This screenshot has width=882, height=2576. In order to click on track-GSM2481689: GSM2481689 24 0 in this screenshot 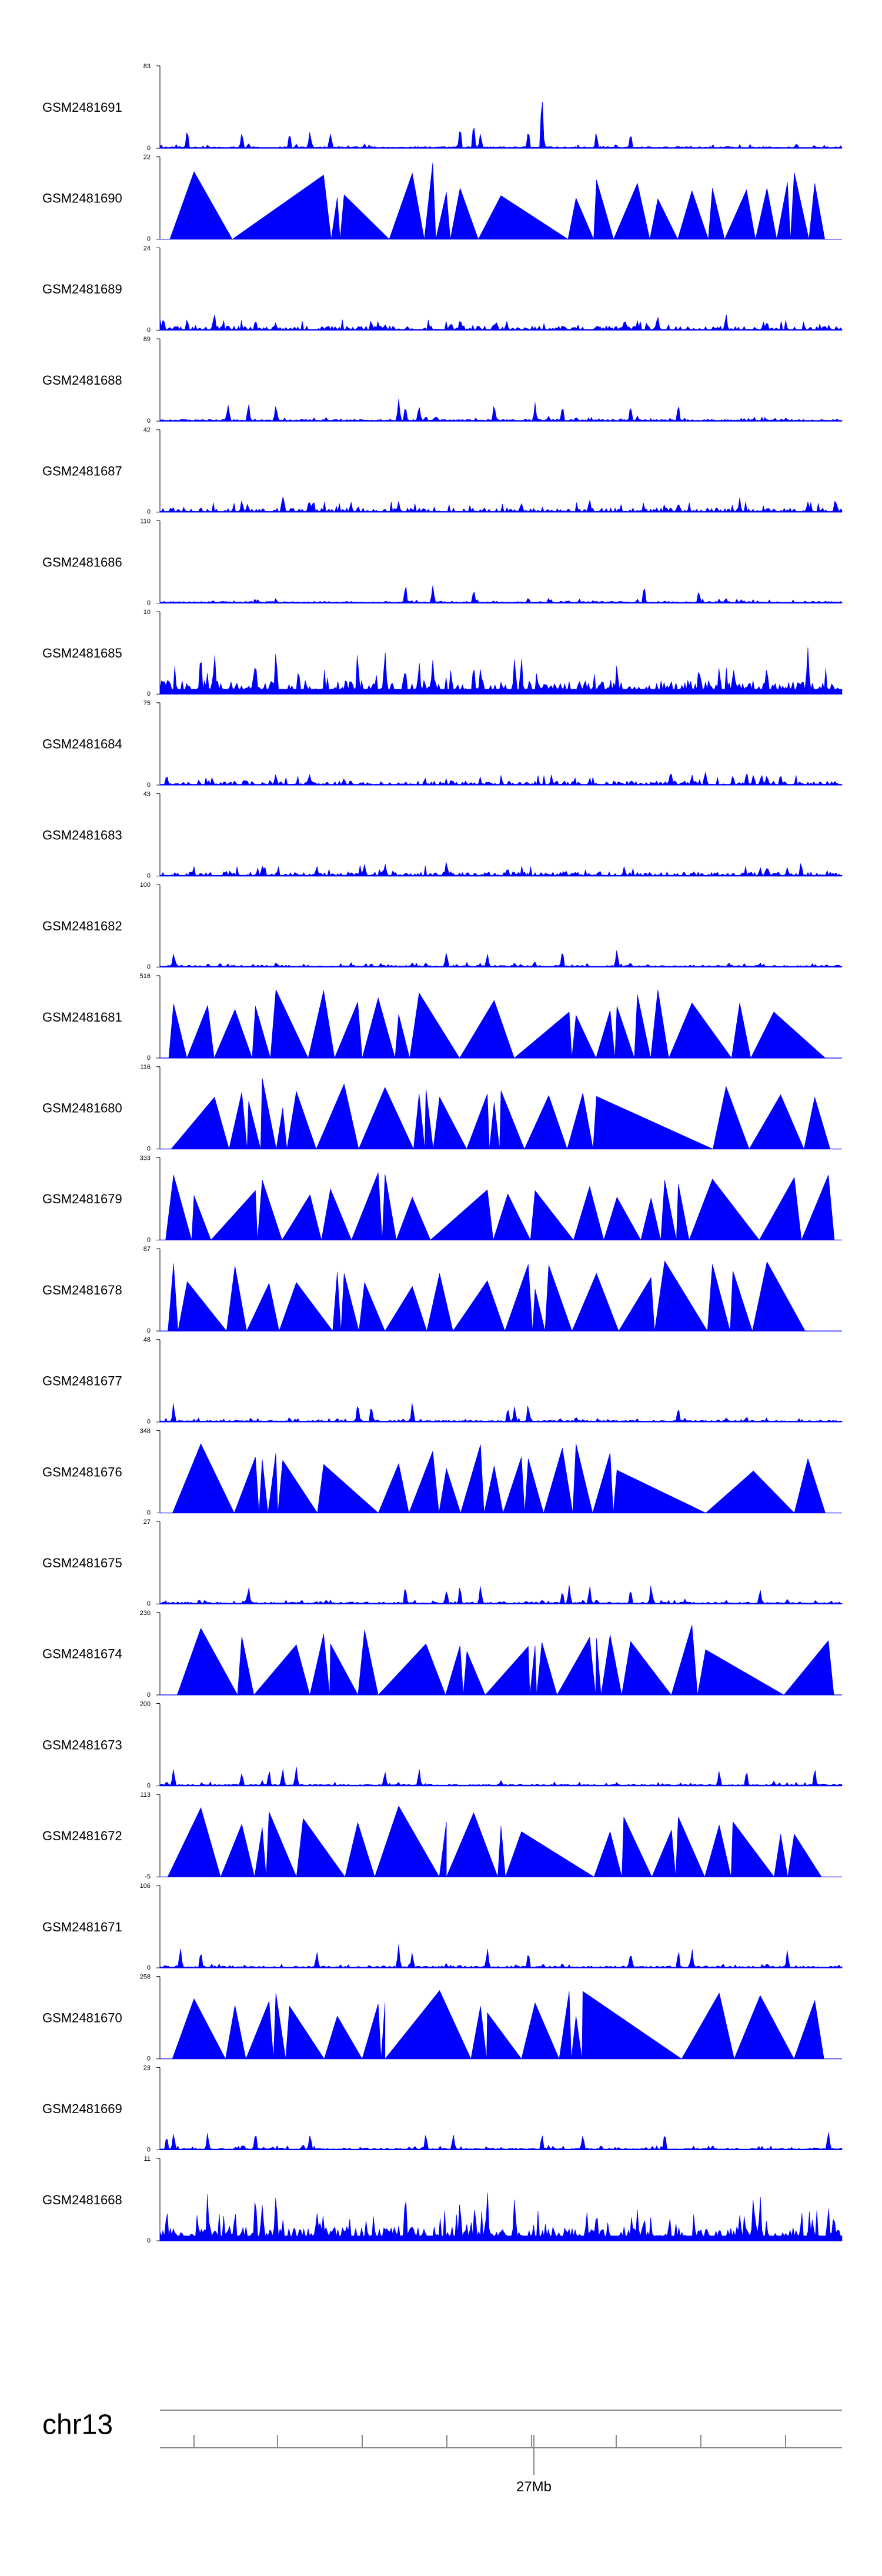, I will do `click(442, 289)`.